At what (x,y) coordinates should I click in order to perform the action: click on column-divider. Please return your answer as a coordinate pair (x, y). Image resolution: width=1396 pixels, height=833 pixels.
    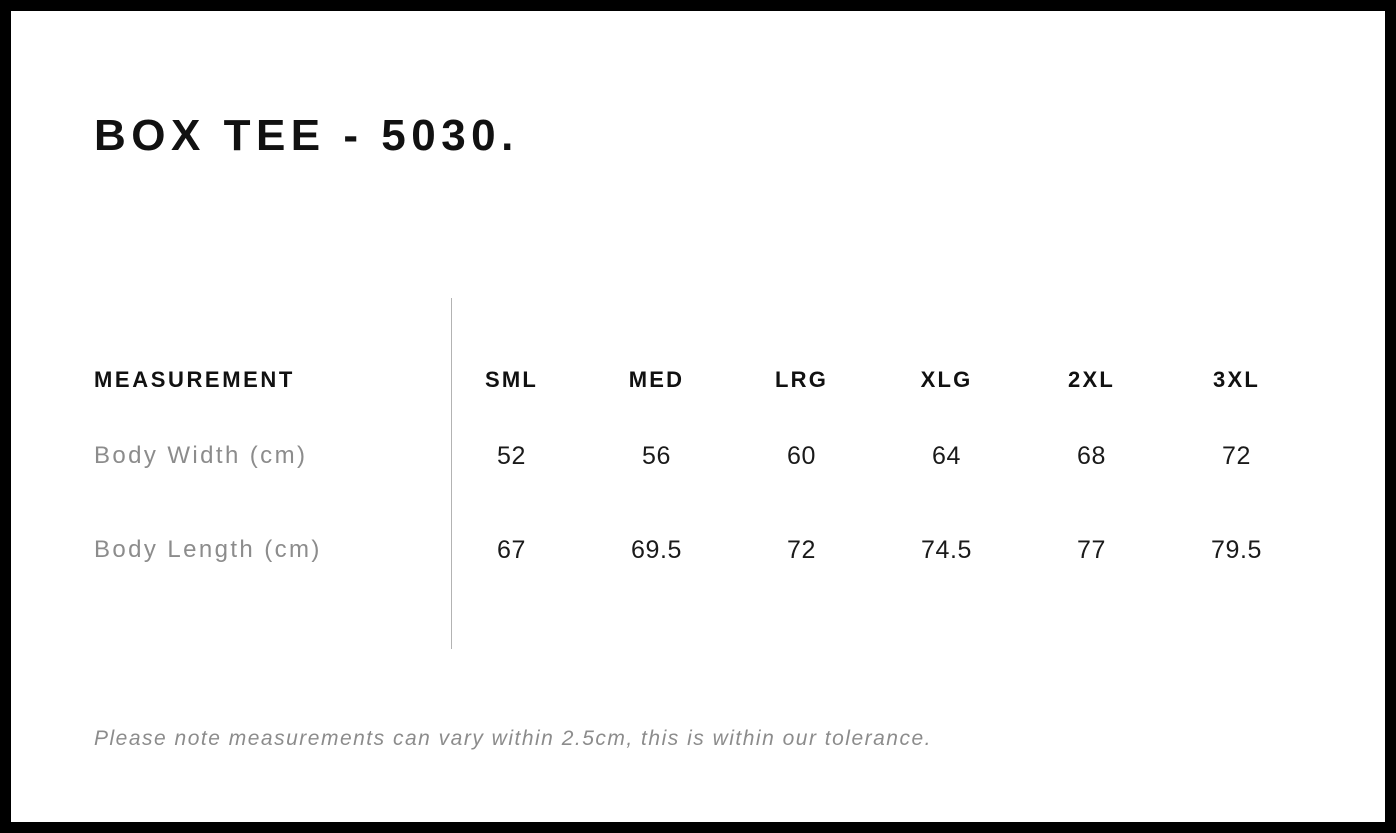
    Looking at the image, I should click on (451, 473).